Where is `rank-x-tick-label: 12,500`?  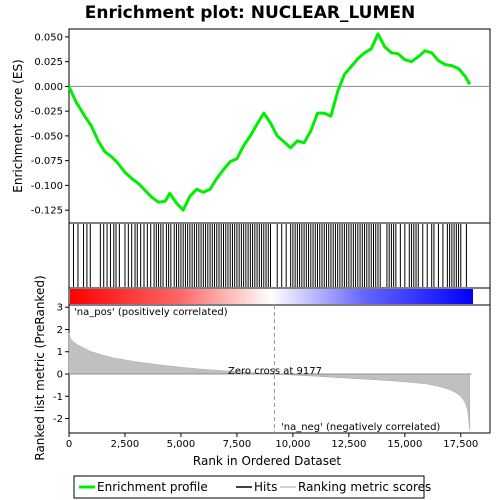 rank-x-tick-label: 12,500 is located at coordinates (348, 444).